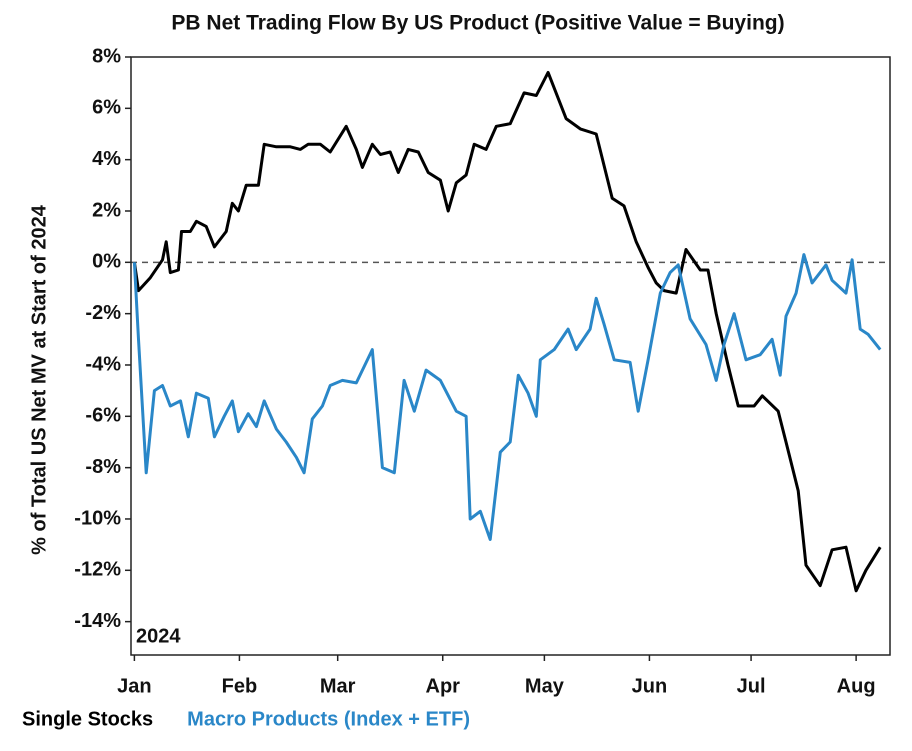  What do you see at coordinates (158, 636) in the screenshot?
I see `annotation: 2024` at bounding box center [158, 636].